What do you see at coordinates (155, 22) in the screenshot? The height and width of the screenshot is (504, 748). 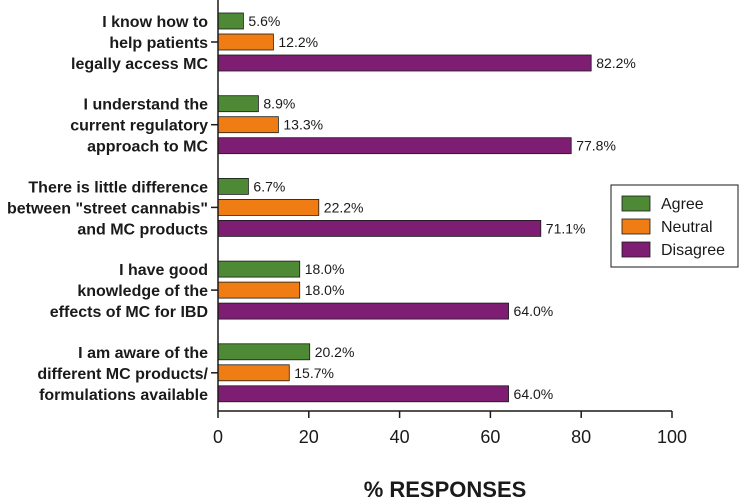 I see `category-label-line: I know how to` at bounding box center [155, 22].